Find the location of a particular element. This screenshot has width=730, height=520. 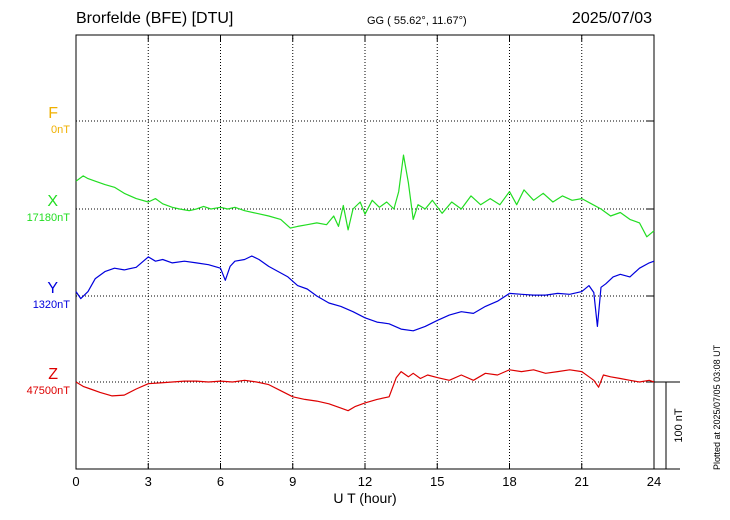

channel-name-y: Y is located at coordinates (52, 288).